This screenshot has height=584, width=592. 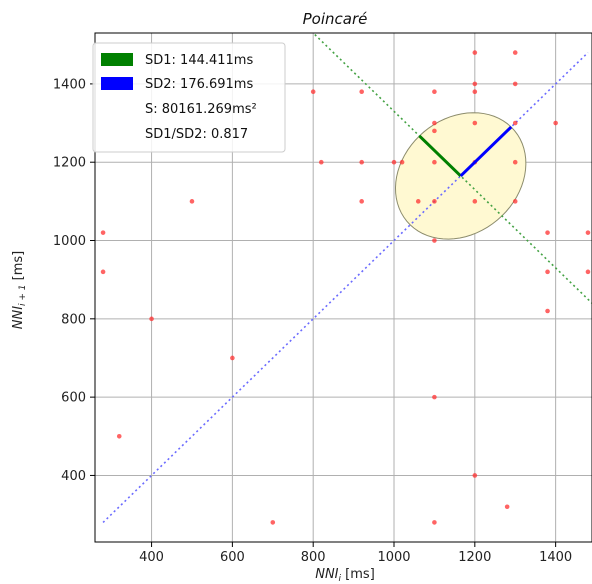 I want to click on x-tick-label: 1400, so click(x=555, y=557).